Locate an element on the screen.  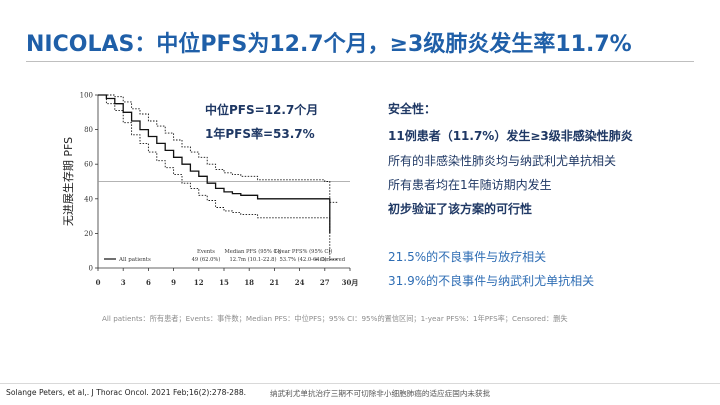
ae-radiotherapy-line: 21.5%的不良事件与放疗相关 is located at coordinates (467, 257).